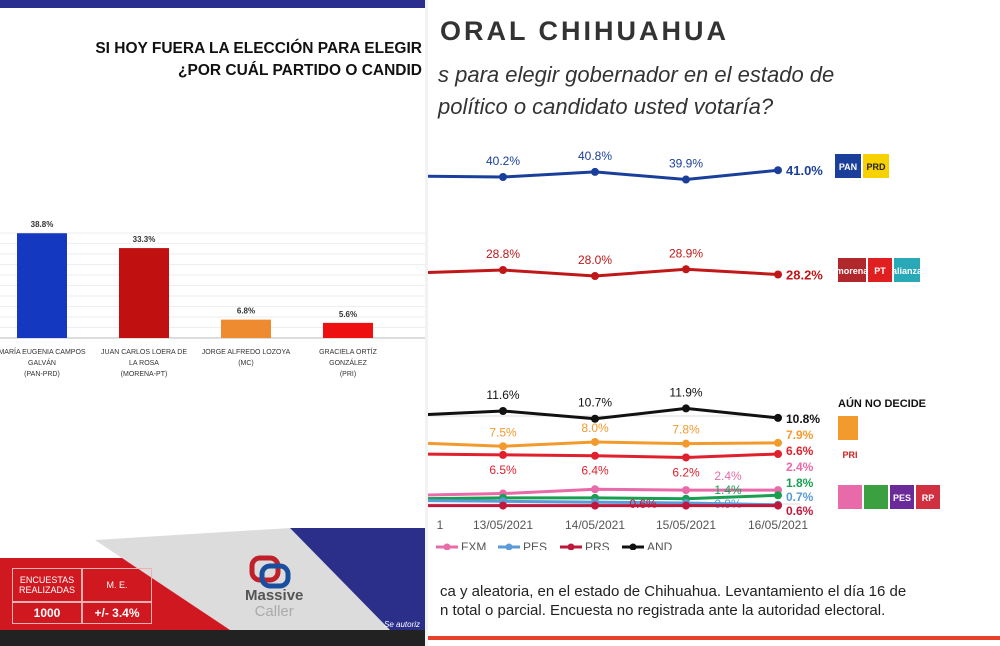 The height and width of the screenshot is (646, 1000). I want to click on undecided-label: AÚN NO DECIDE, so click(882, 403).